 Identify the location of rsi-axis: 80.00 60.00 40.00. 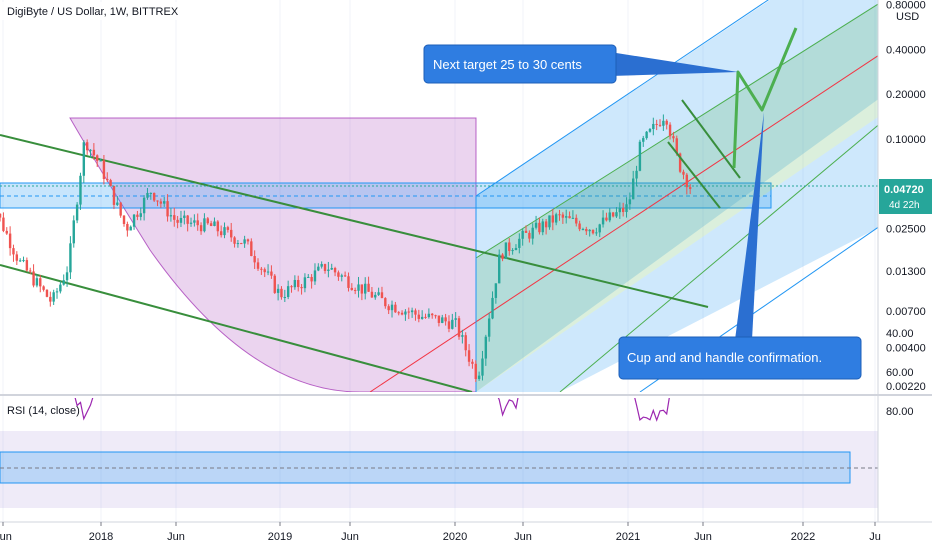
(900, 373).